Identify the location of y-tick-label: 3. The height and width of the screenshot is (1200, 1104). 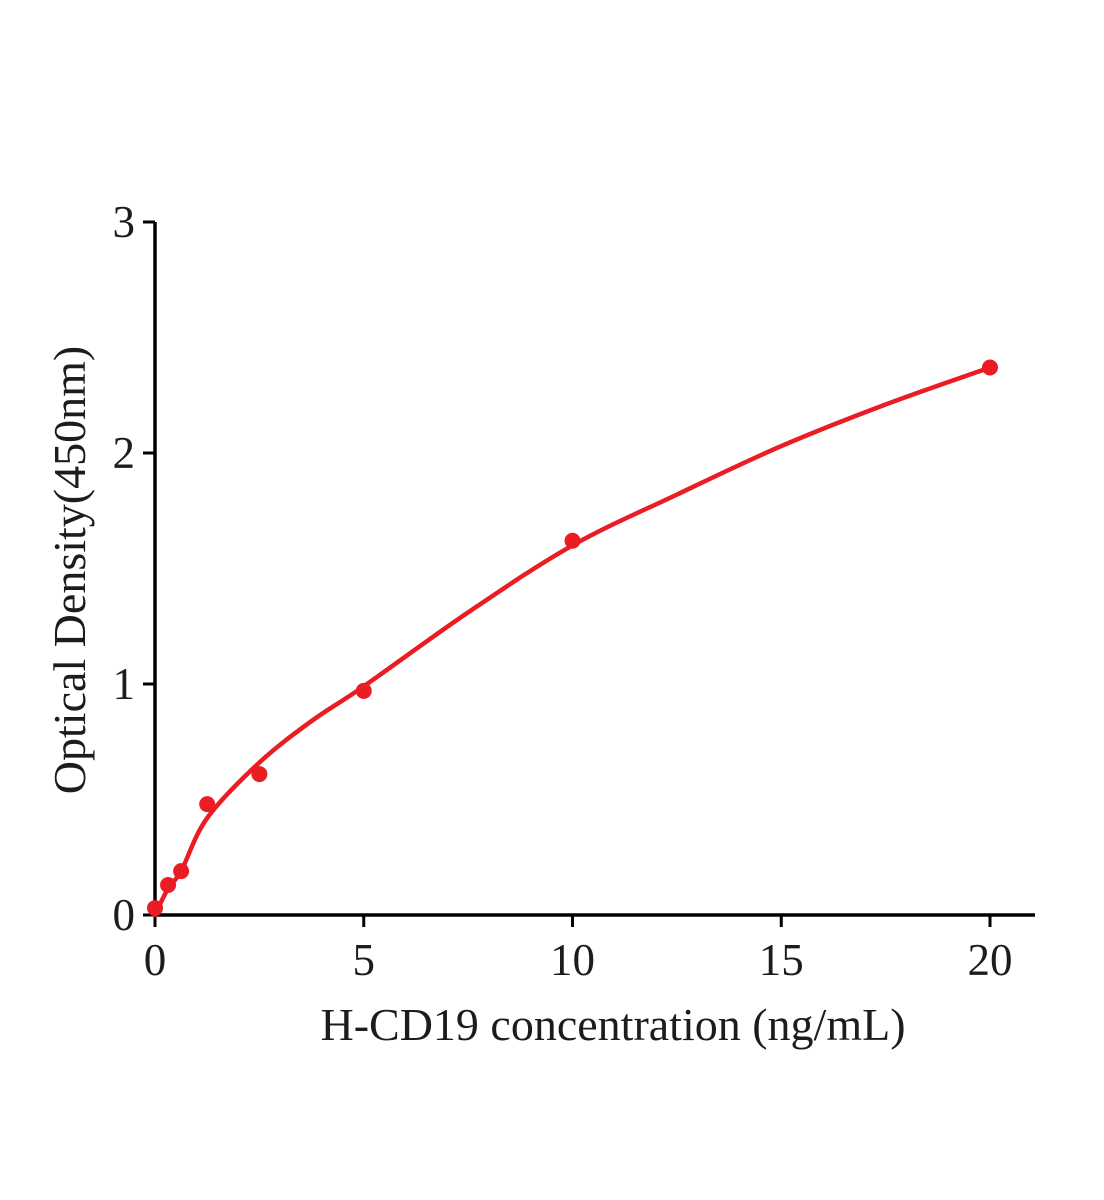
(124, 222).